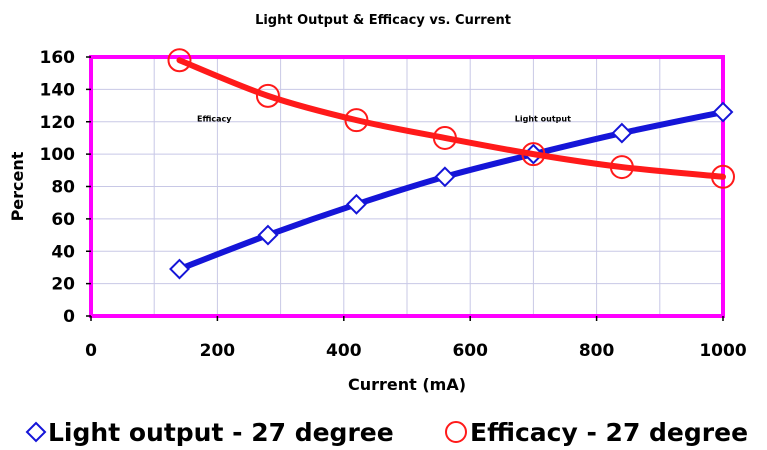 This screenshot has height=450, width=767. What do you see at coordinates (17, 186) in the screenshot?
I see `y-axis-title: Percent` at bounding box center [17, 186].